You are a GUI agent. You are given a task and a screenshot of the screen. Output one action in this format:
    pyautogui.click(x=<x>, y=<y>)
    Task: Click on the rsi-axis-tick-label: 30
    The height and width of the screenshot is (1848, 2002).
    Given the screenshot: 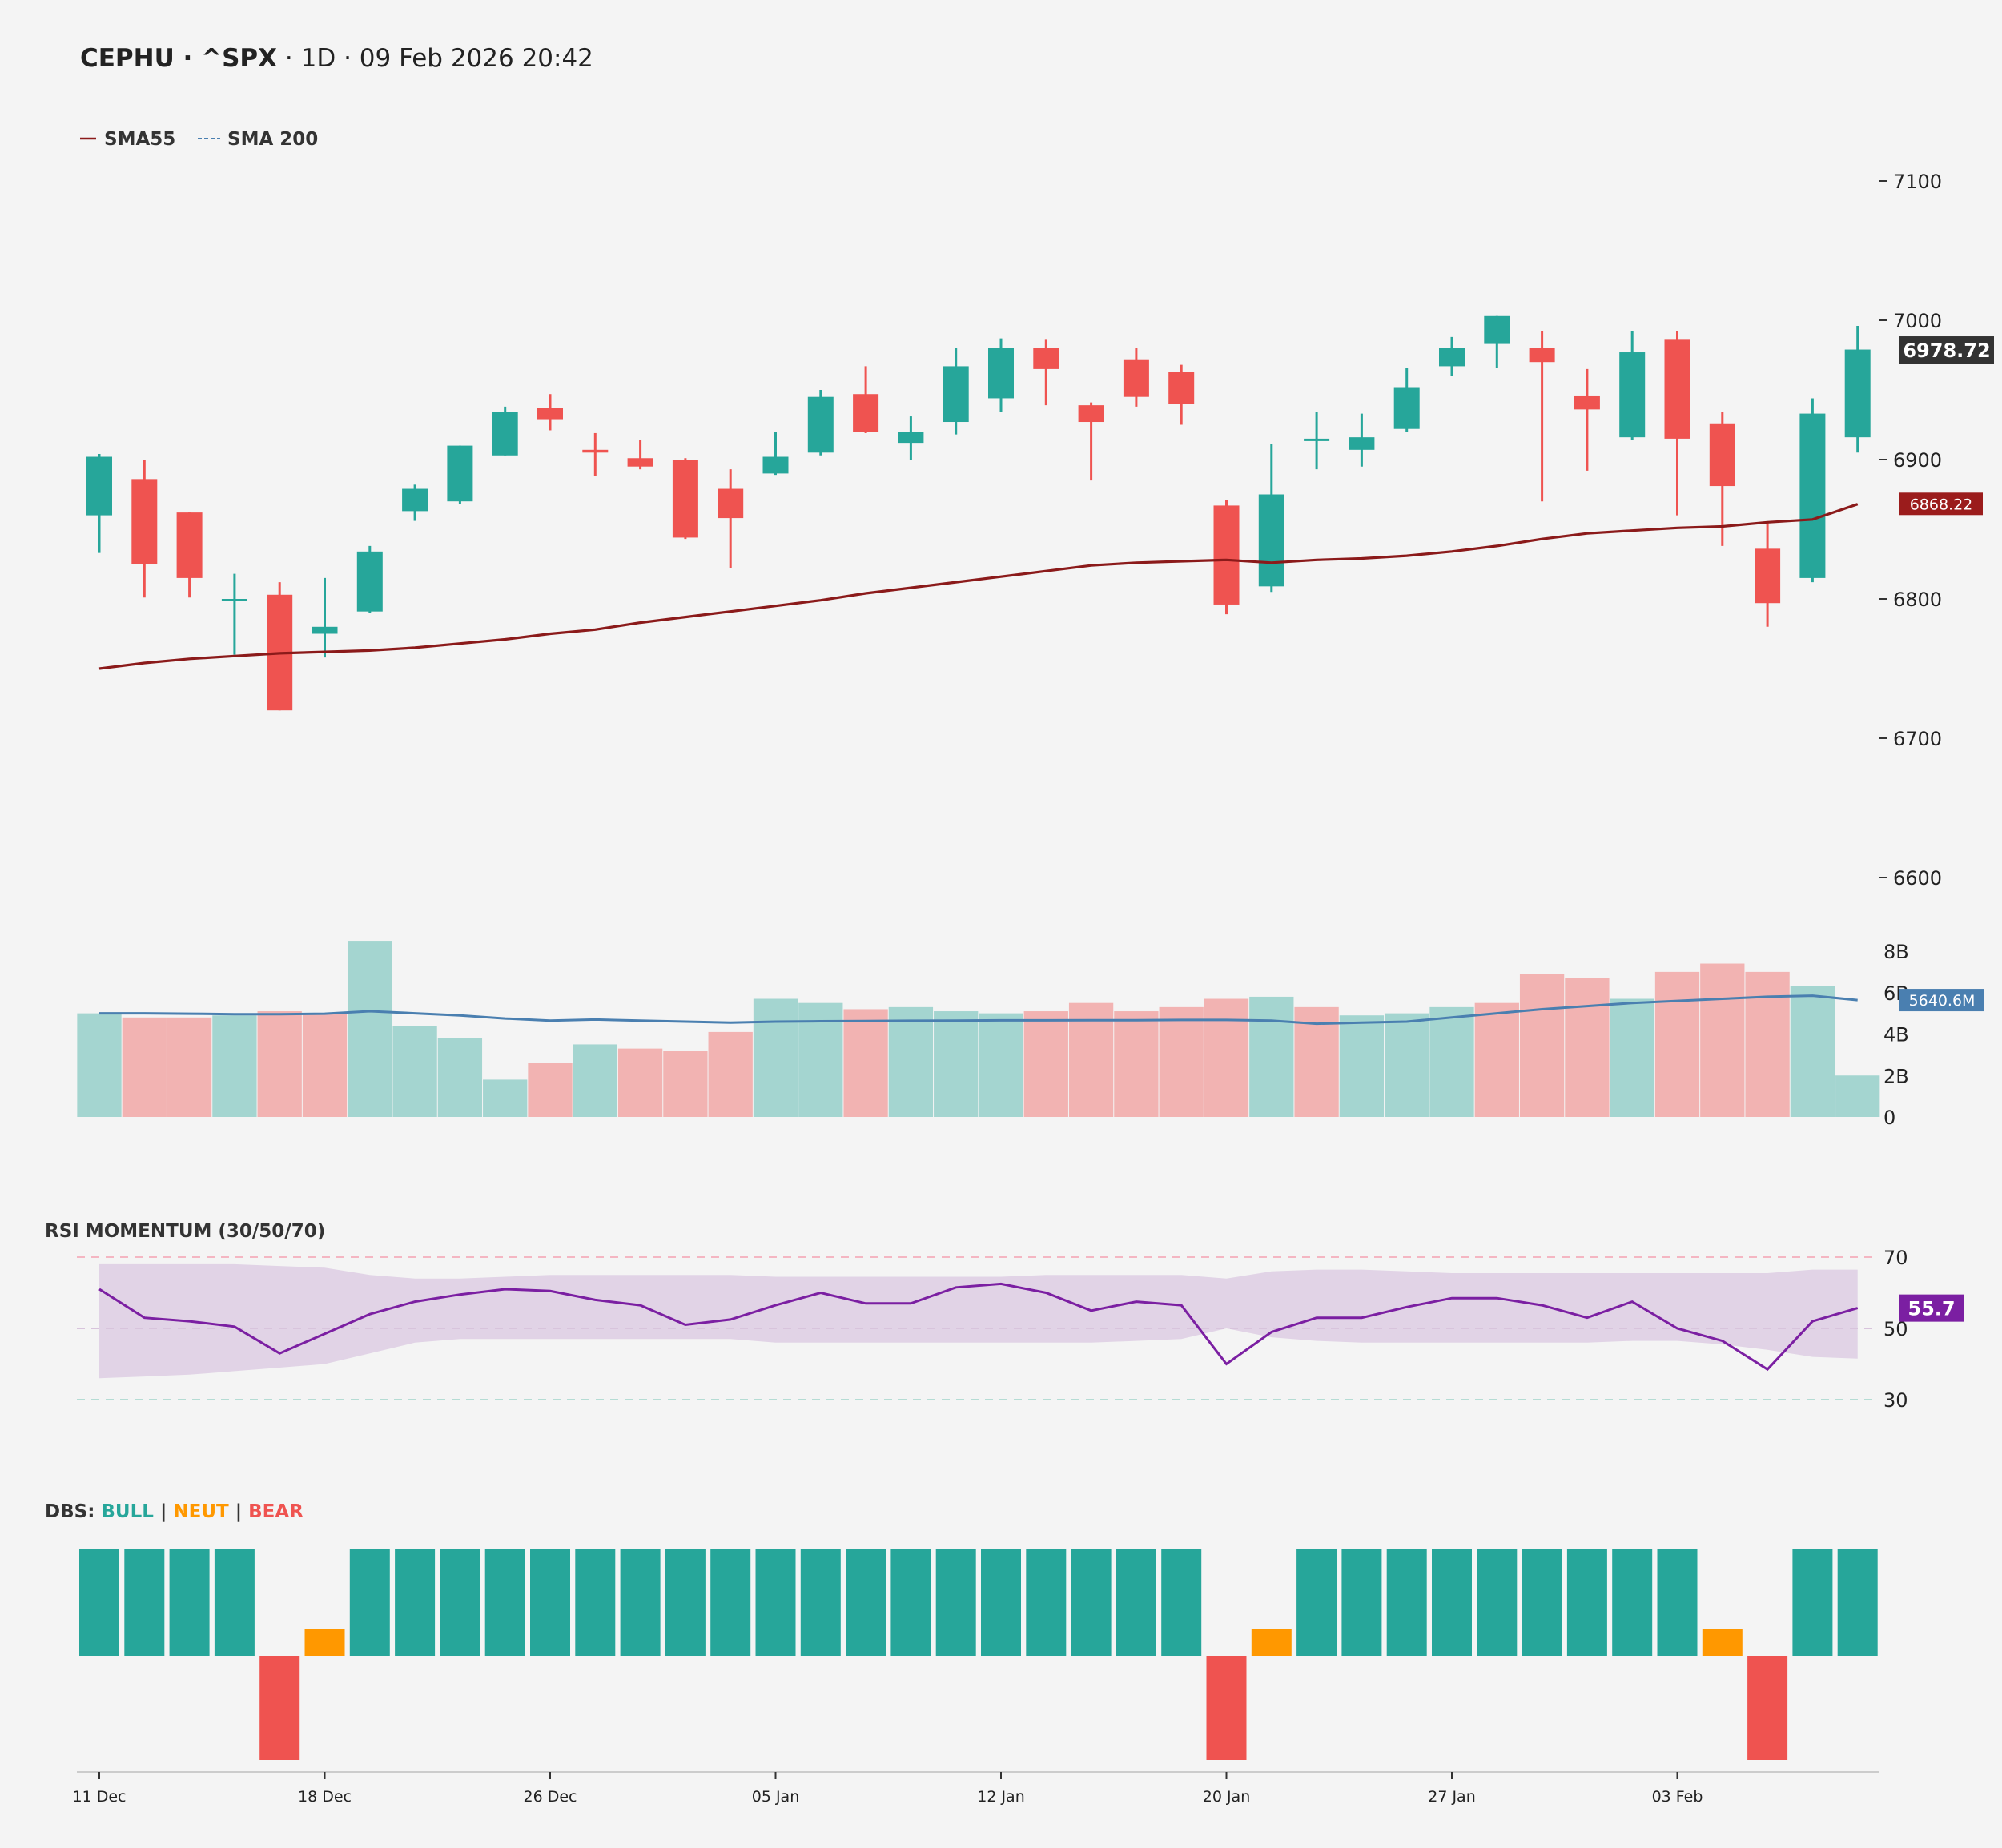 What is the action you would take?
    pyautogui.click(x=1895, y=1400)
    